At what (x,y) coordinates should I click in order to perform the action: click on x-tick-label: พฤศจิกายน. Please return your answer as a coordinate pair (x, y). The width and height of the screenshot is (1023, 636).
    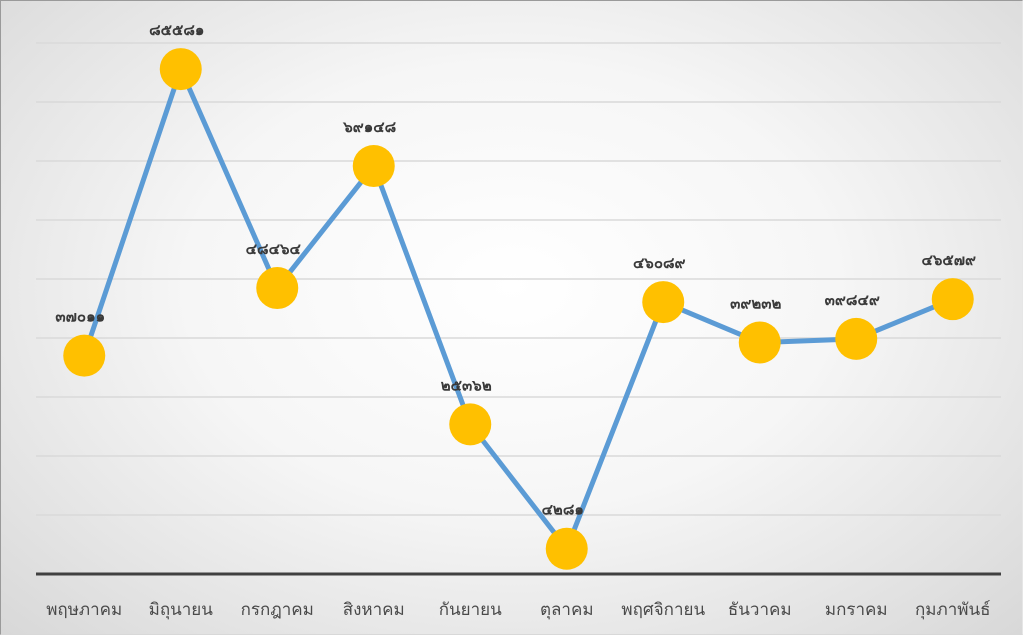
    Looking at the image, I should click on (663, 610).